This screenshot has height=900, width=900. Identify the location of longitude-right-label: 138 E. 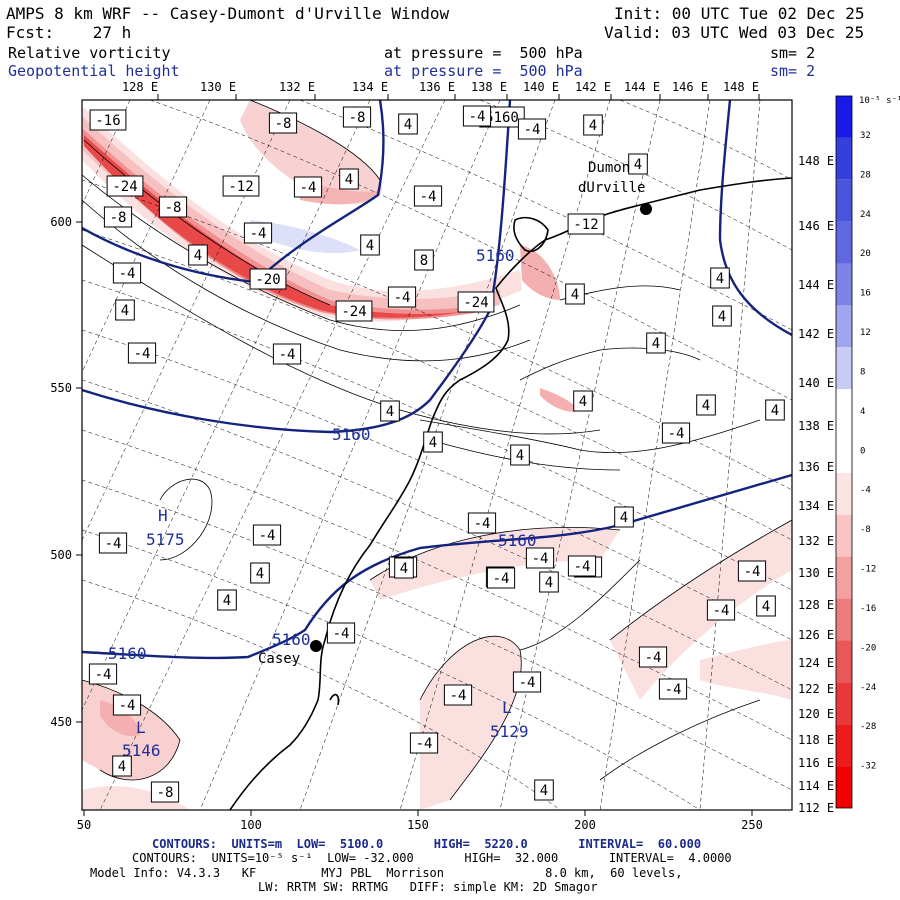
(816, 426).